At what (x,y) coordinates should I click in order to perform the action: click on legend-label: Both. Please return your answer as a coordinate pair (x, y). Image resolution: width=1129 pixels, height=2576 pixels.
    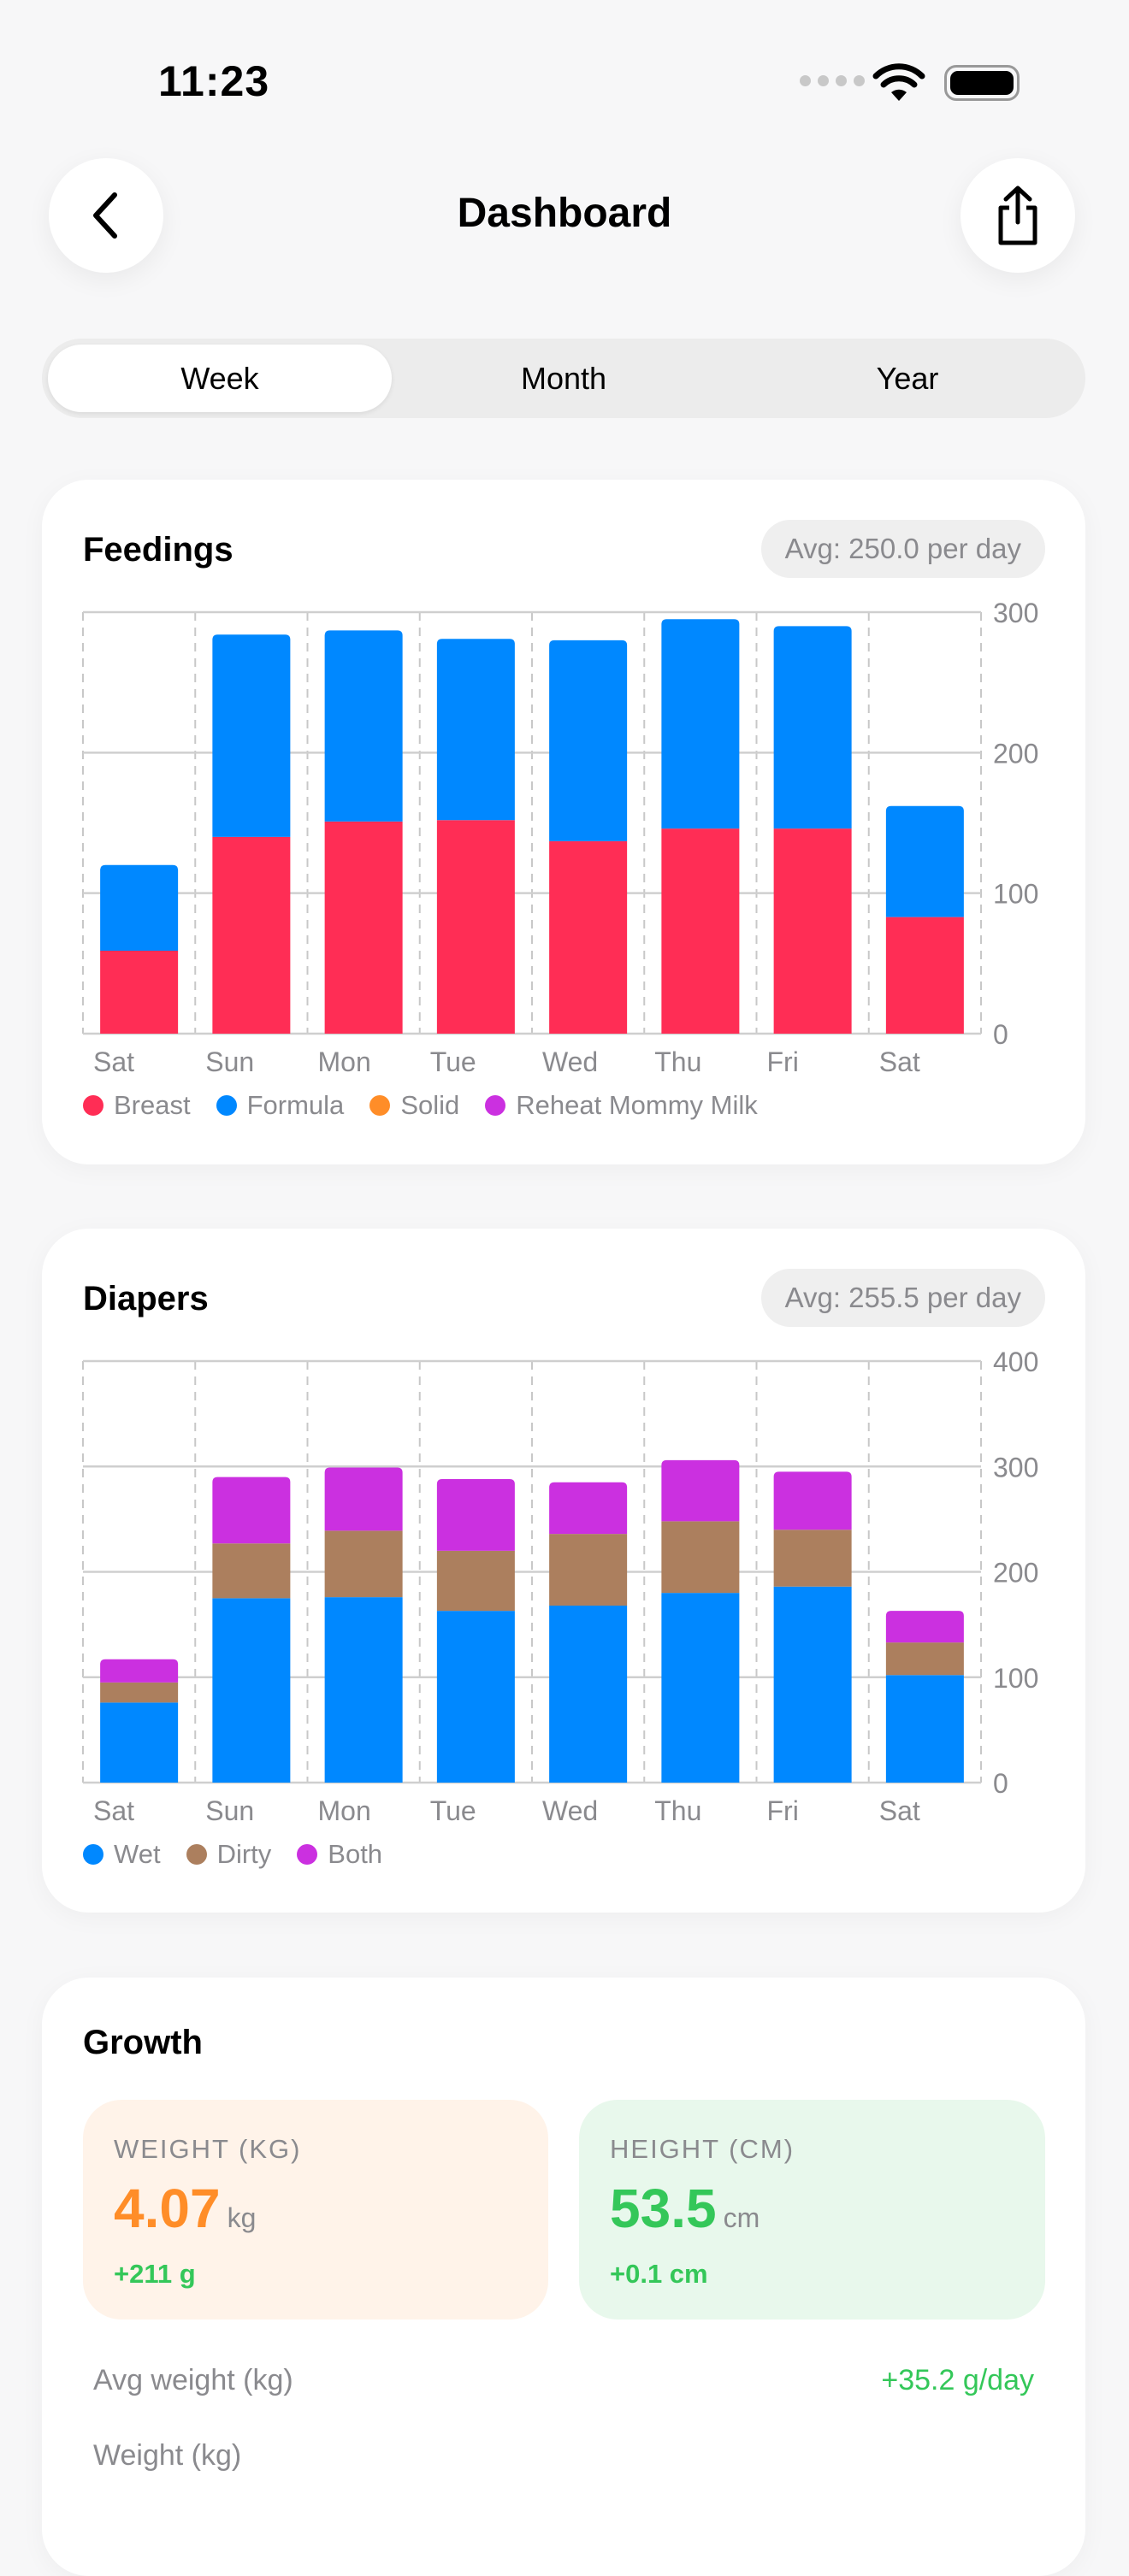
    Looking at the image, I should click on (356, 1854).